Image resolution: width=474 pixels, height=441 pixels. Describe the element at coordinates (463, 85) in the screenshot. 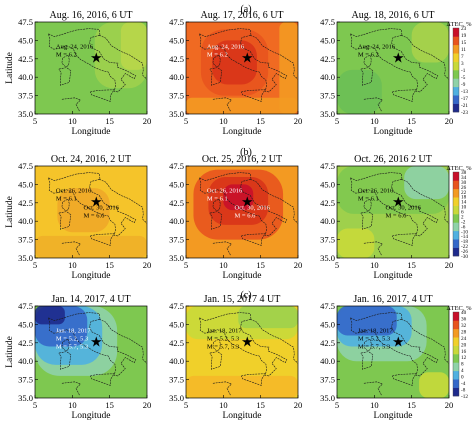

I see `colorbar-tick-label: -9` at that location.